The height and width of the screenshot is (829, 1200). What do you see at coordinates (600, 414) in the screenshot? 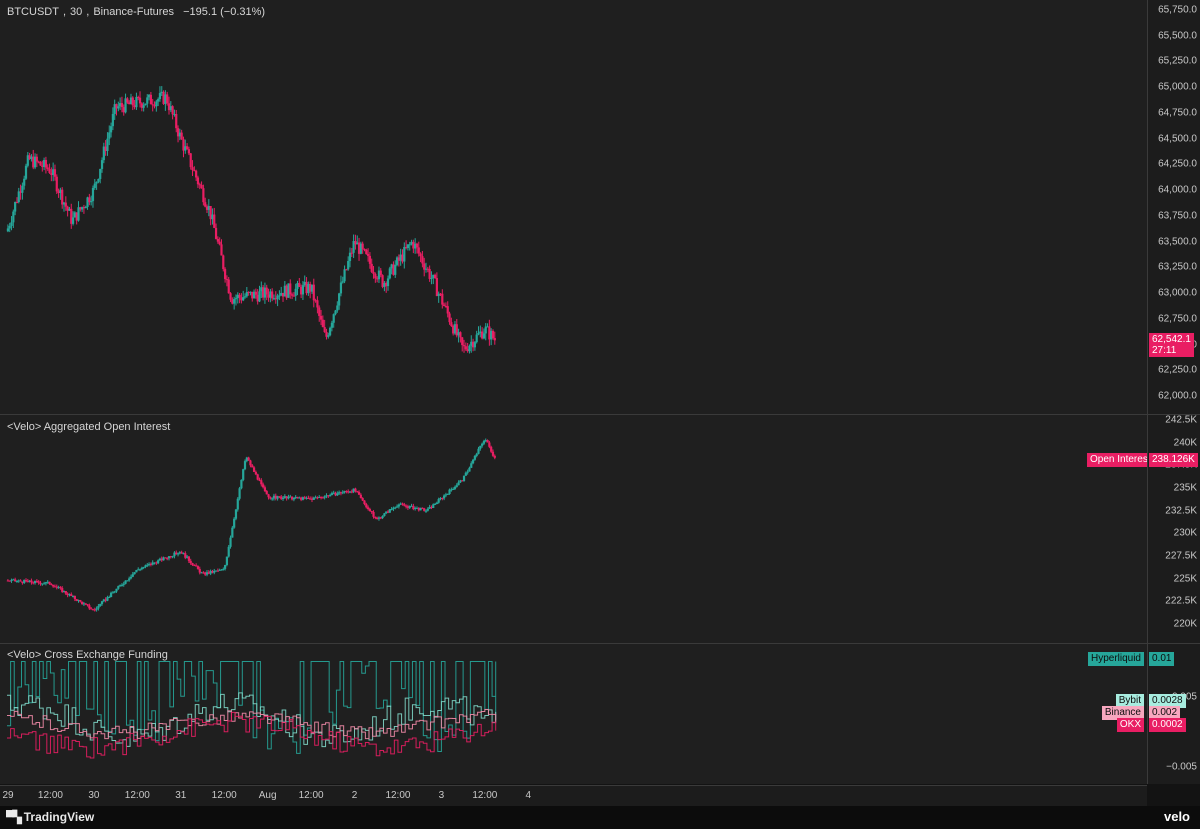
I see `pane-divider` at bounding box center [600, 414].